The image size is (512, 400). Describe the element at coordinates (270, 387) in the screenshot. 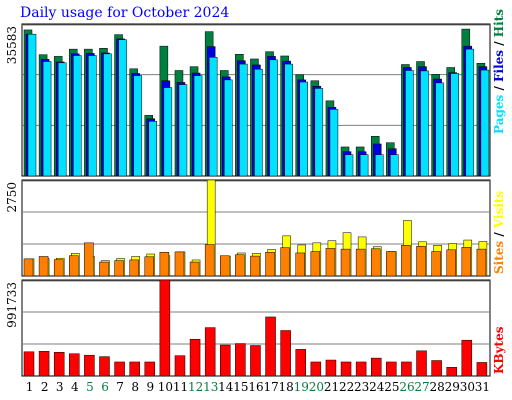

I see `x-tick-label: 17` at that location.